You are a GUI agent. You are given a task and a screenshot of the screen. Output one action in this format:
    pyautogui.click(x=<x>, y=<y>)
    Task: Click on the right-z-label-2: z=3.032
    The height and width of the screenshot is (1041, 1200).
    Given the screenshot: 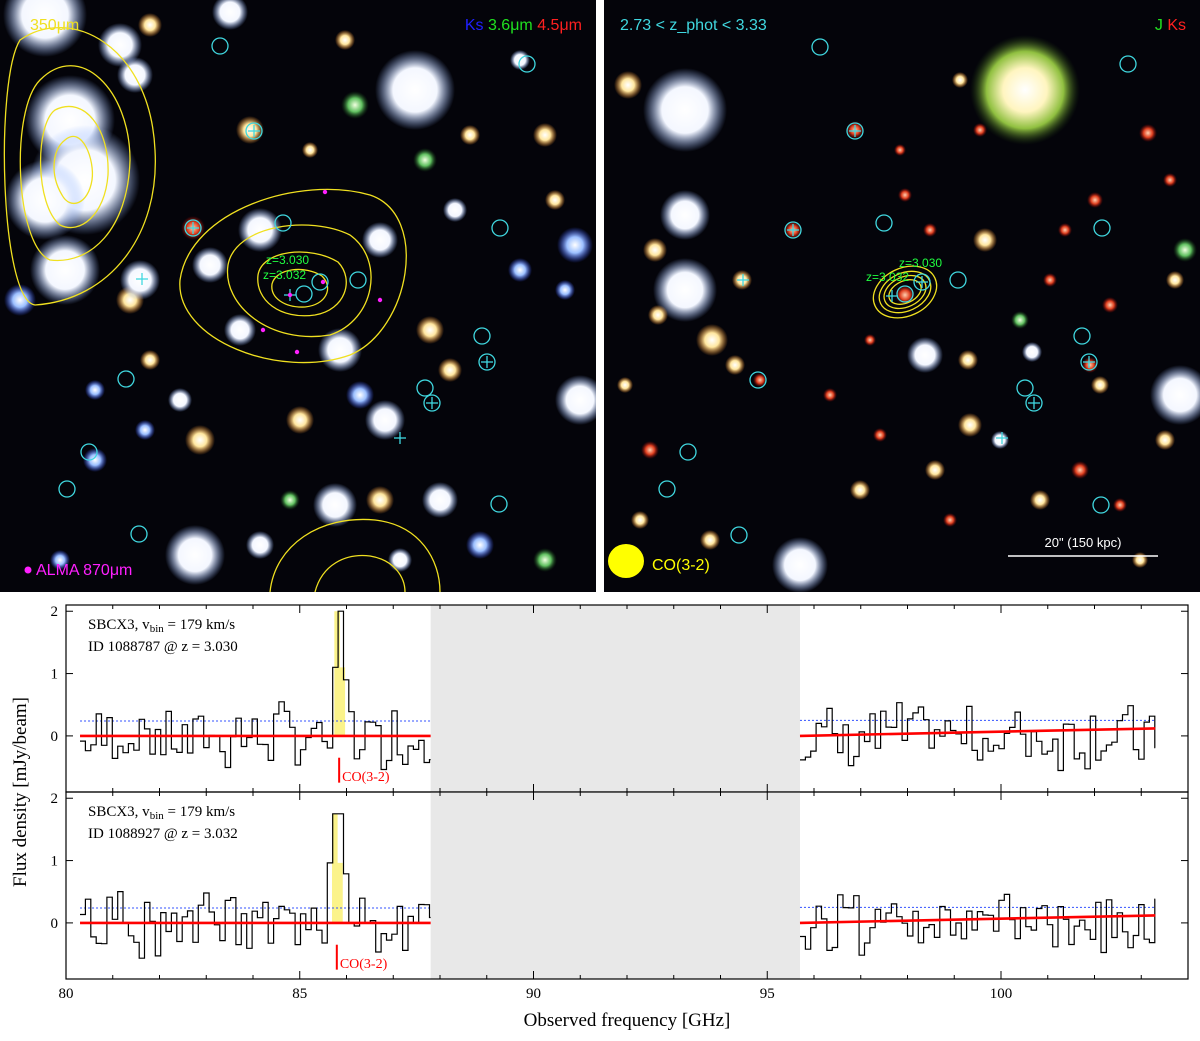 What is the action you would take?
    pyautogui.click(x=887, y=277)
    